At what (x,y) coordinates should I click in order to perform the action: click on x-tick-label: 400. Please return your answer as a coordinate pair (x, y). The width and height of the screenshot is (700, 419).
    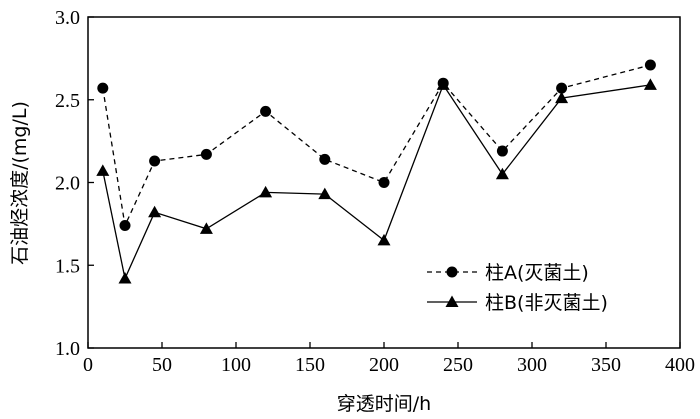
    Looking at the image, I should click on (680, 365).